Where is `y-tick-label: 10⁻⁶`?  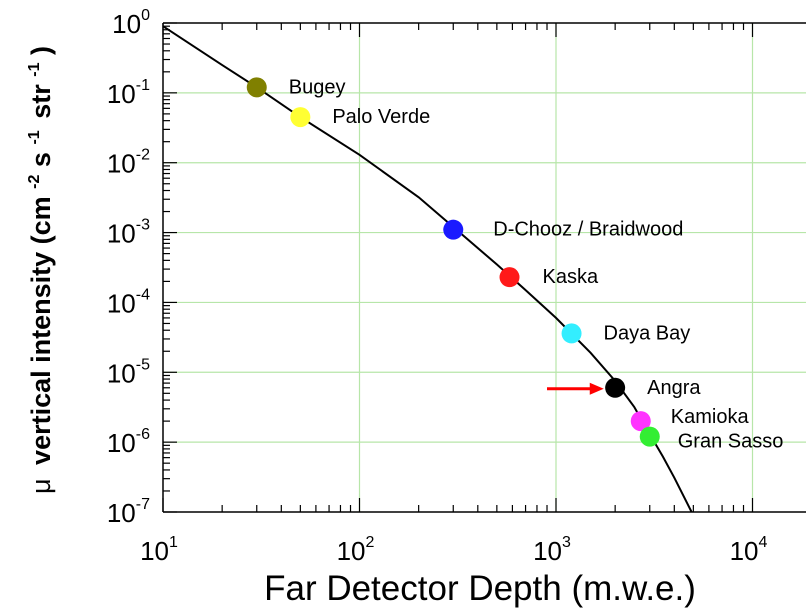
y-tick-label: 10⁻⁶ is located at coordinates (128, 442).